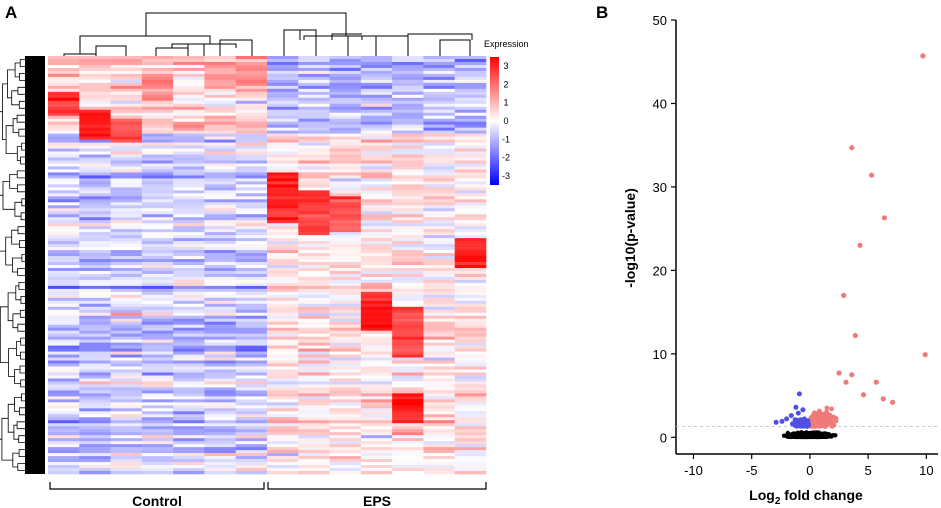  What do you see at coordinates (494, 121) in the screenshot?
I see `color-legend-bar` at bounding box center [494, 121].